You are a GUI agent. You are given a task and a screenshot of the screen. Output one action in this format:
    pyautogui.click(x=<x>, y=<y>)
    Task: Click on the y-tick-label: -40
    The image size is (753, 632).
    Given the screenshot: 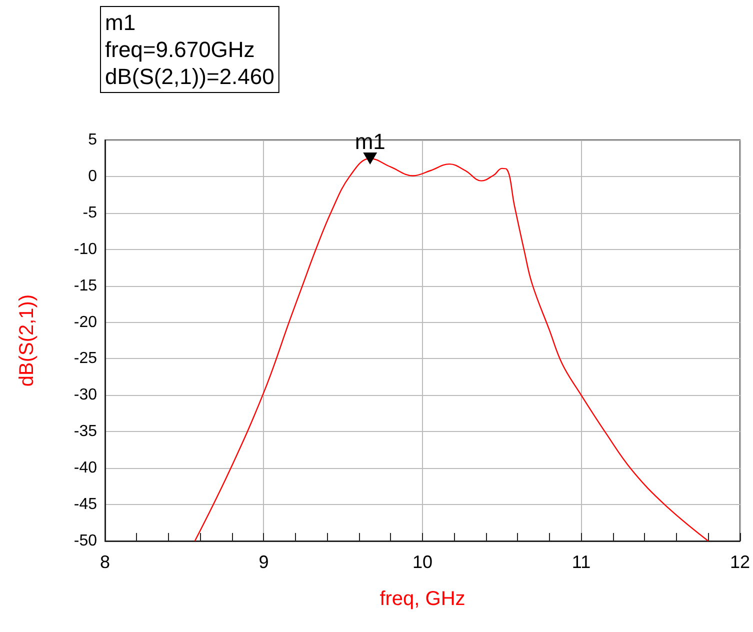 What is the action you would take?
    pyautogui.click(x=86, y=468)
    